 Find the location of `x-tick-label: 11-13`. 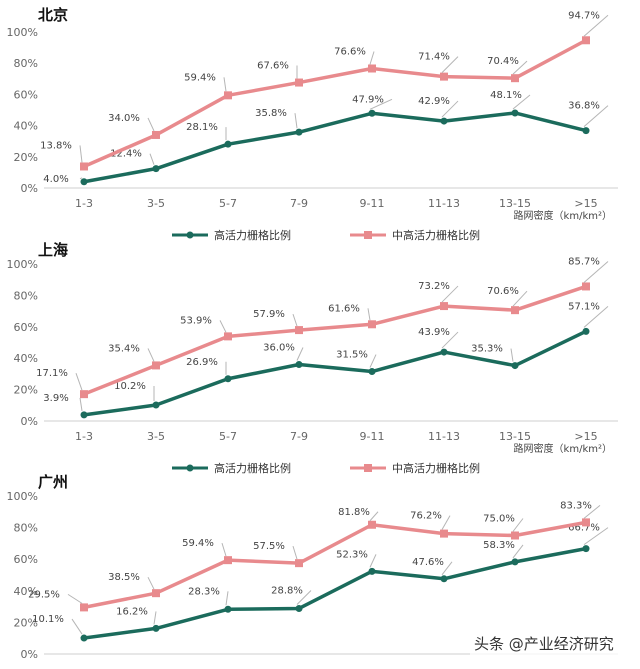

x-tick-label: 11-13 is located at coordinates (444, 203).